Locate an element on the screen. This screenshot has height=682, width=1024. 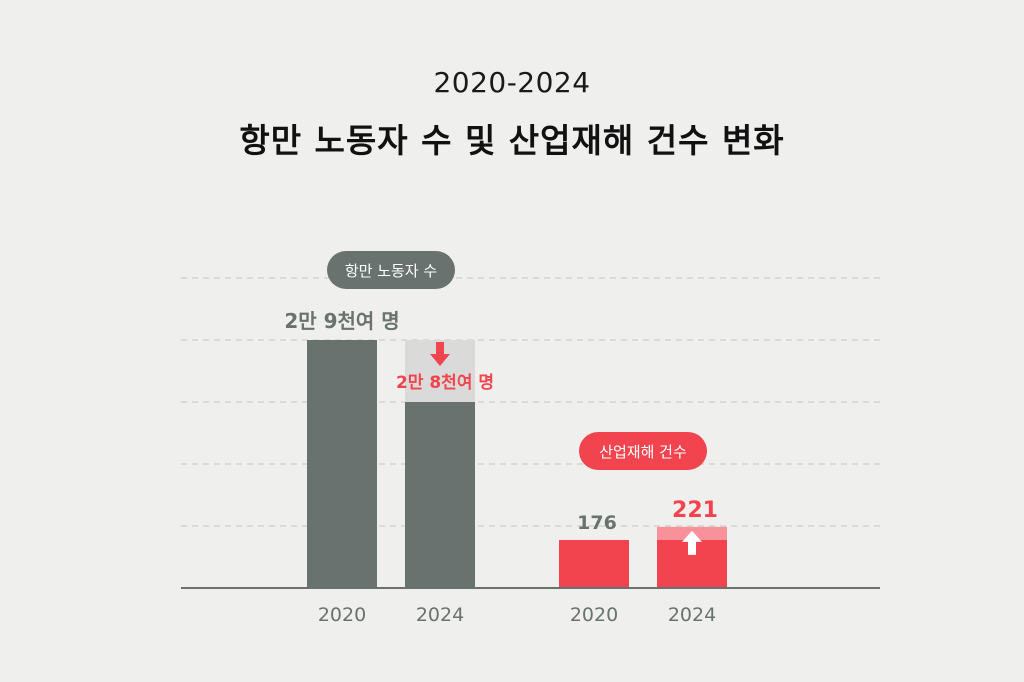
bar-0-2024 is located at coordinates (440, 495).